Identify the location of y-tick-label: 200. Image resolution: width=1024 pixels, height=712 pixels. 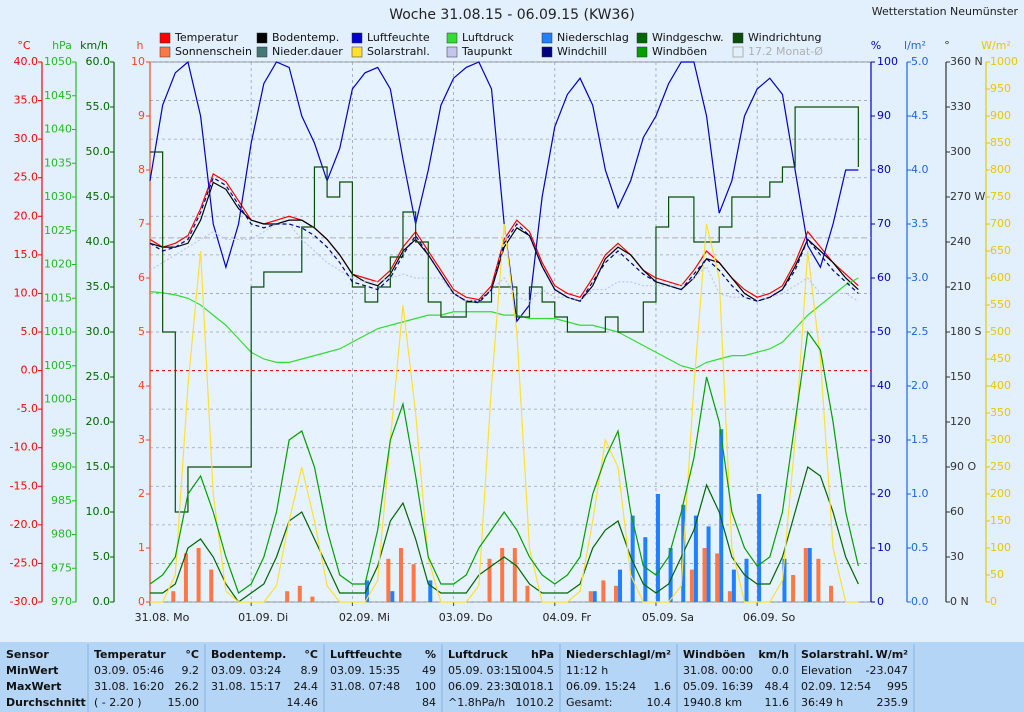
(1000, 493).